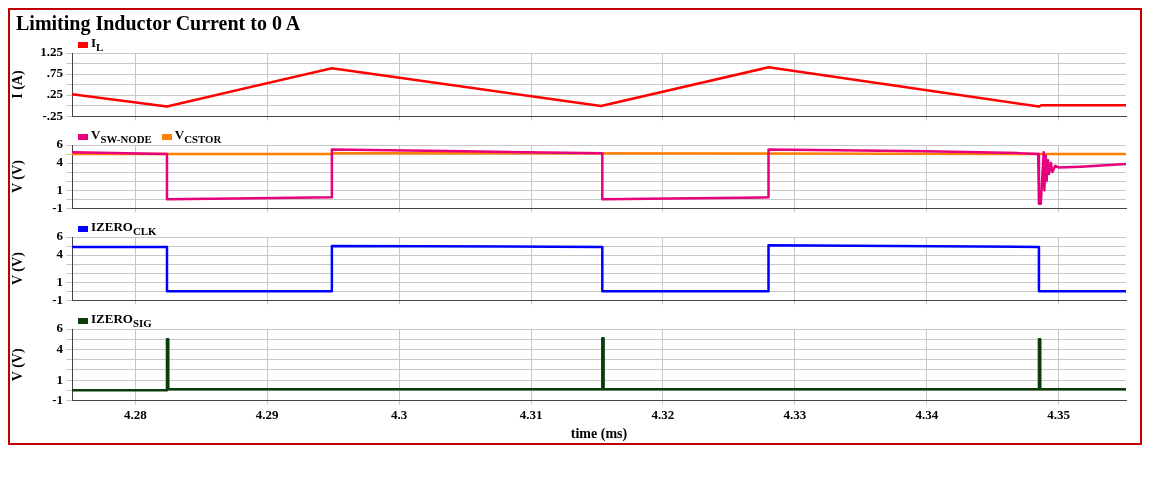  Describe the element at coordinates (158, 23) in the screenshot. I see `chart-title: Limiting Inductor Current to 0 A` at that location.